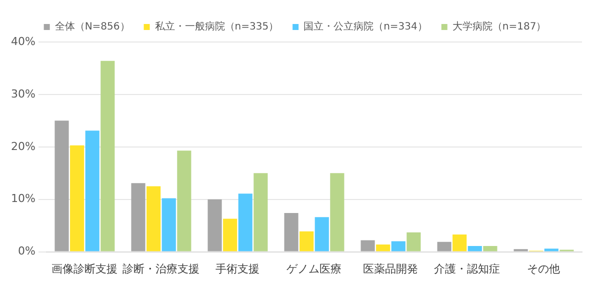 The width and height of the screenshot is (600, 287). I want to click on x-tick-label: 医薬品開発, so click(390, 269).